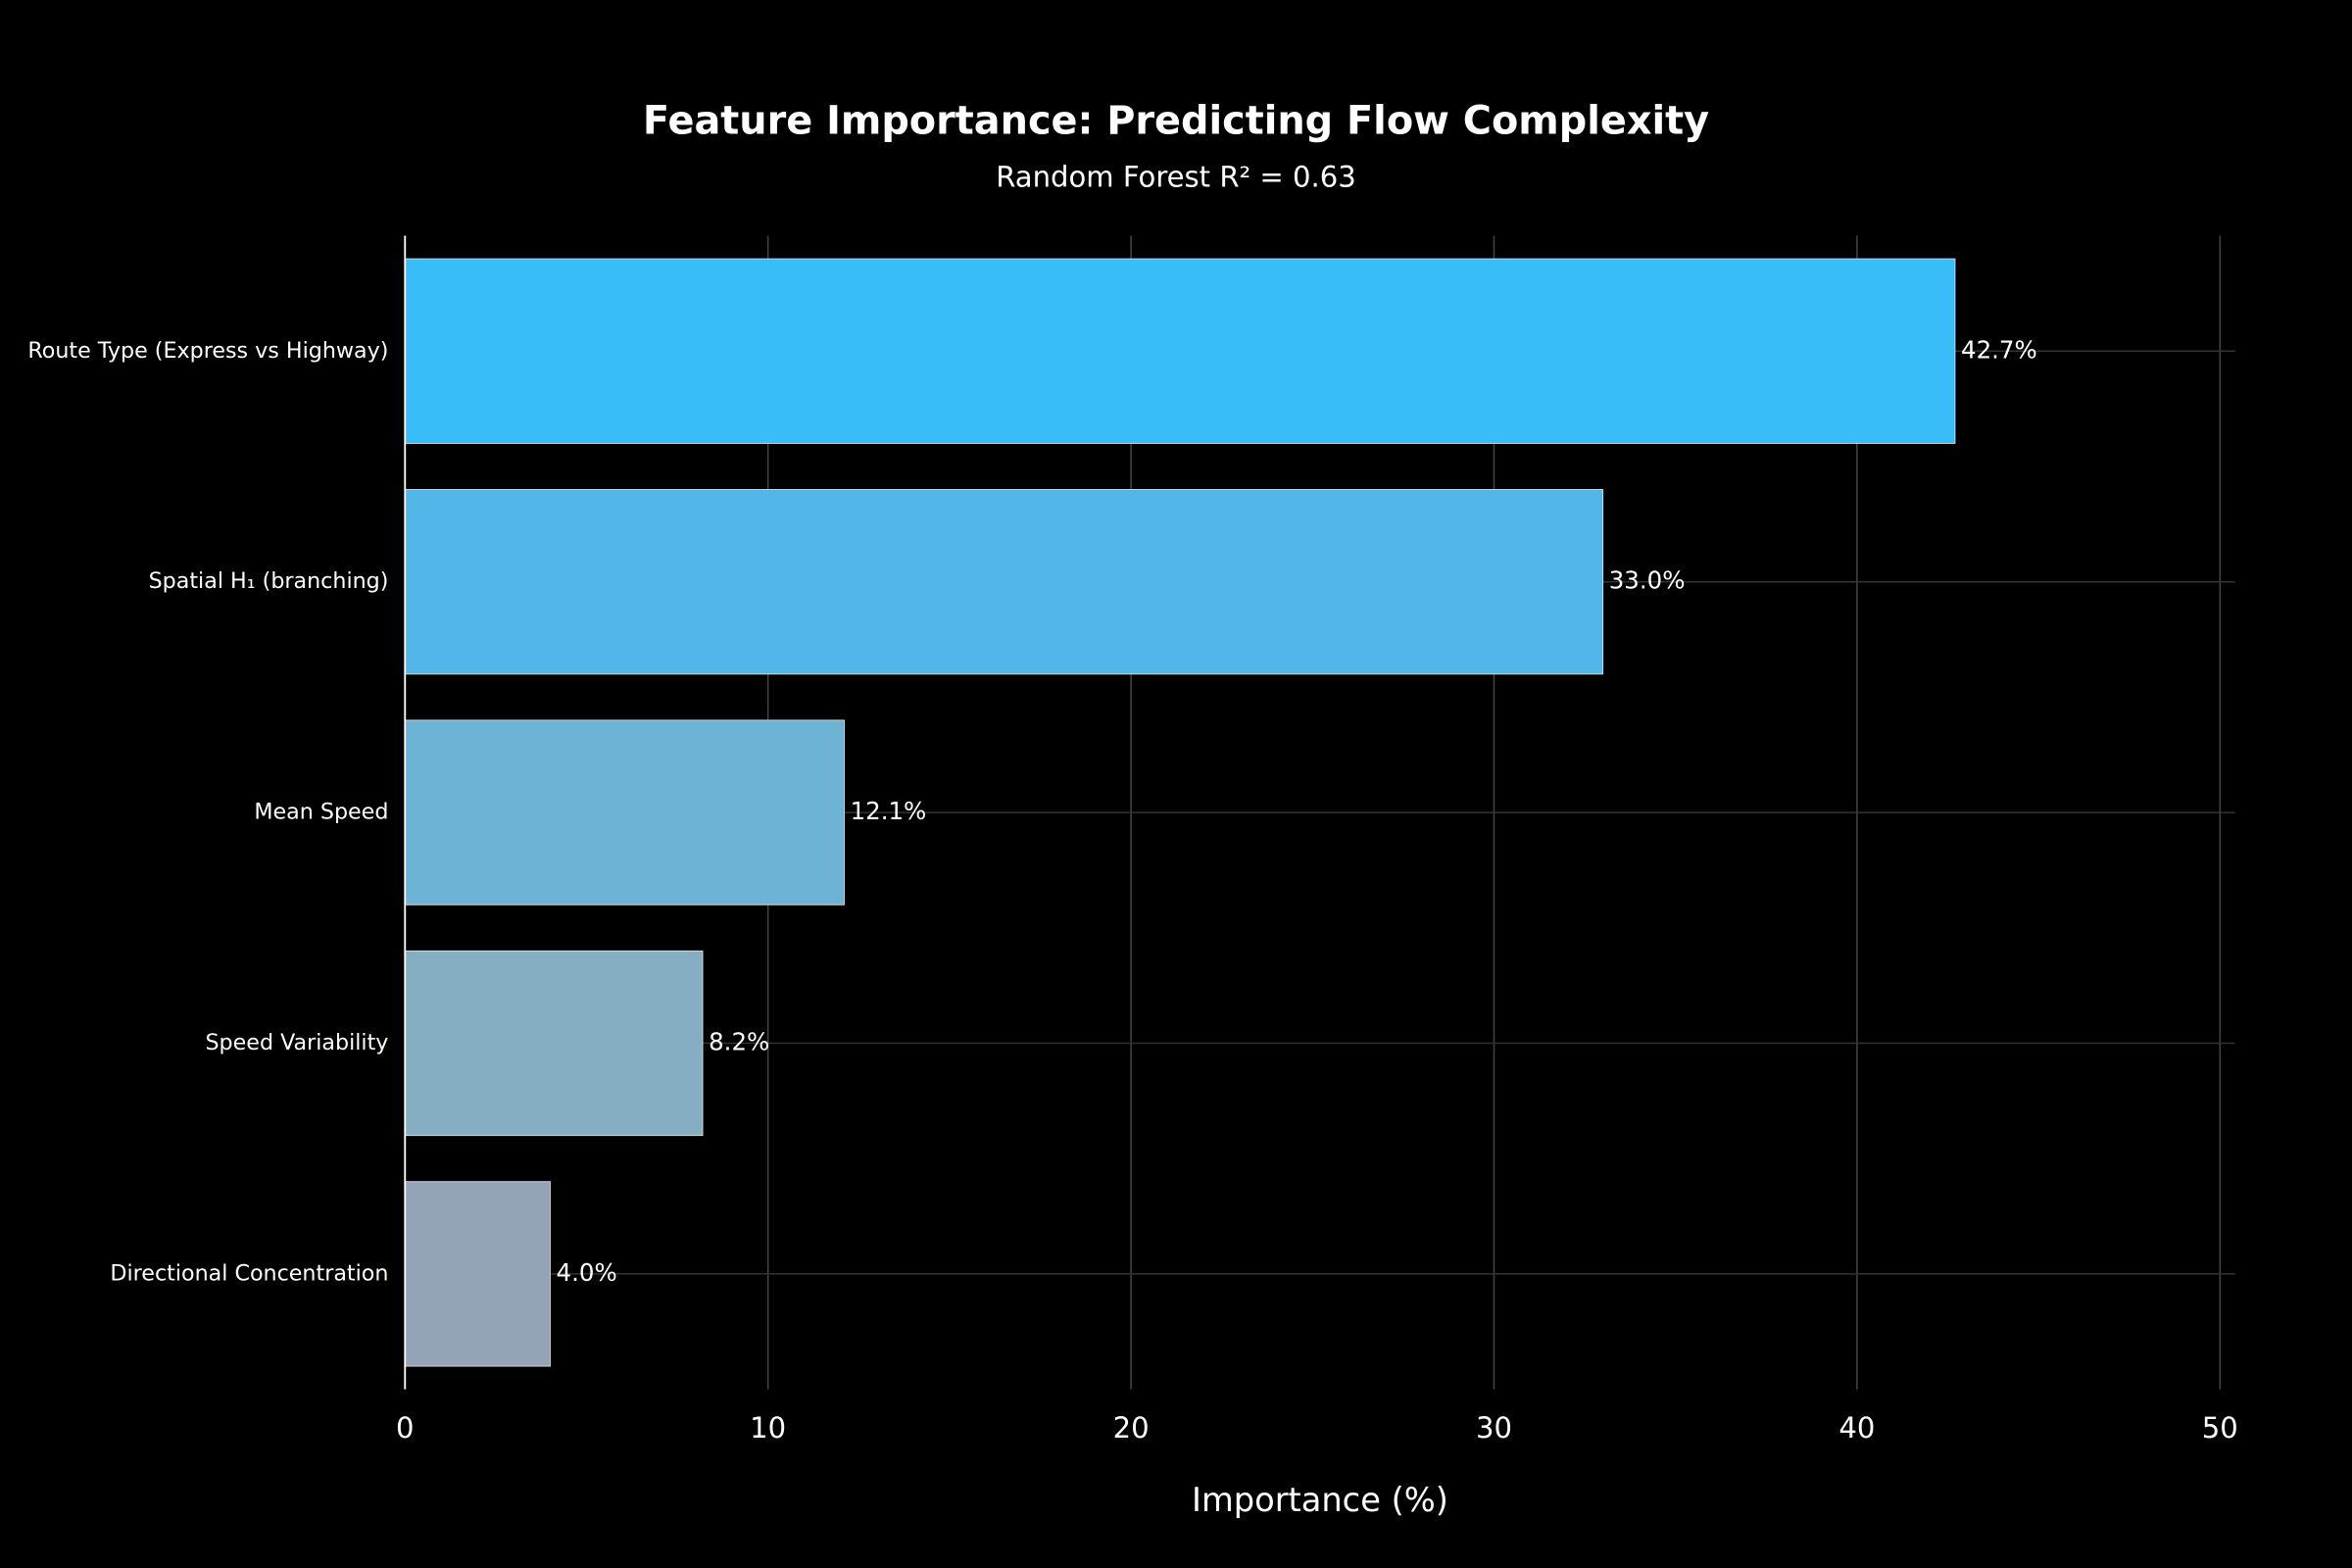  Describe the element at coordinates (889, 811) in the screenshot. I see `value-label: 12.1%` at that location.